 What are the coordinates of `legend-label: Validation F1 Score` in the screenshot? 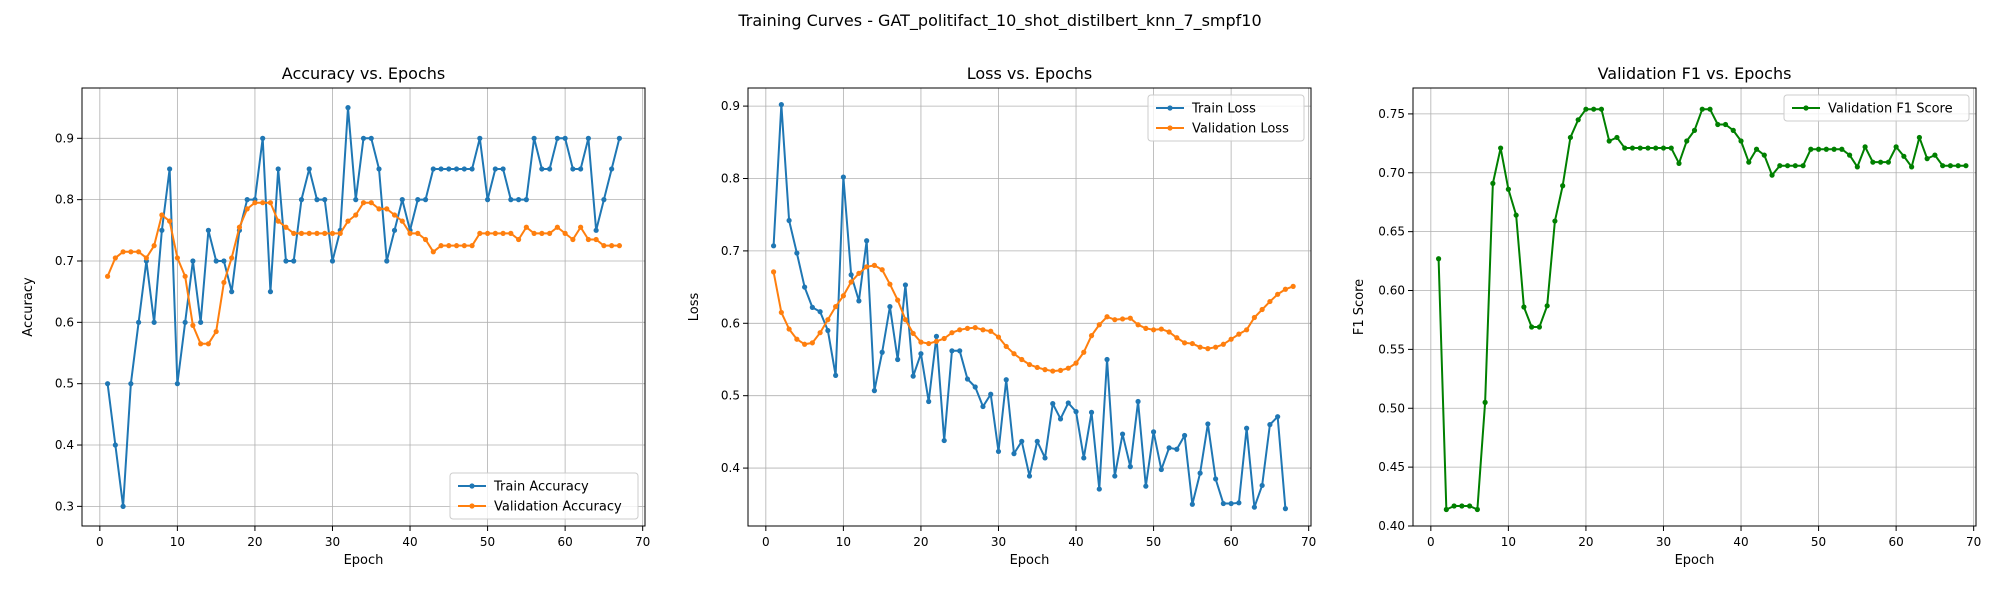 It's located at (1890, 109).